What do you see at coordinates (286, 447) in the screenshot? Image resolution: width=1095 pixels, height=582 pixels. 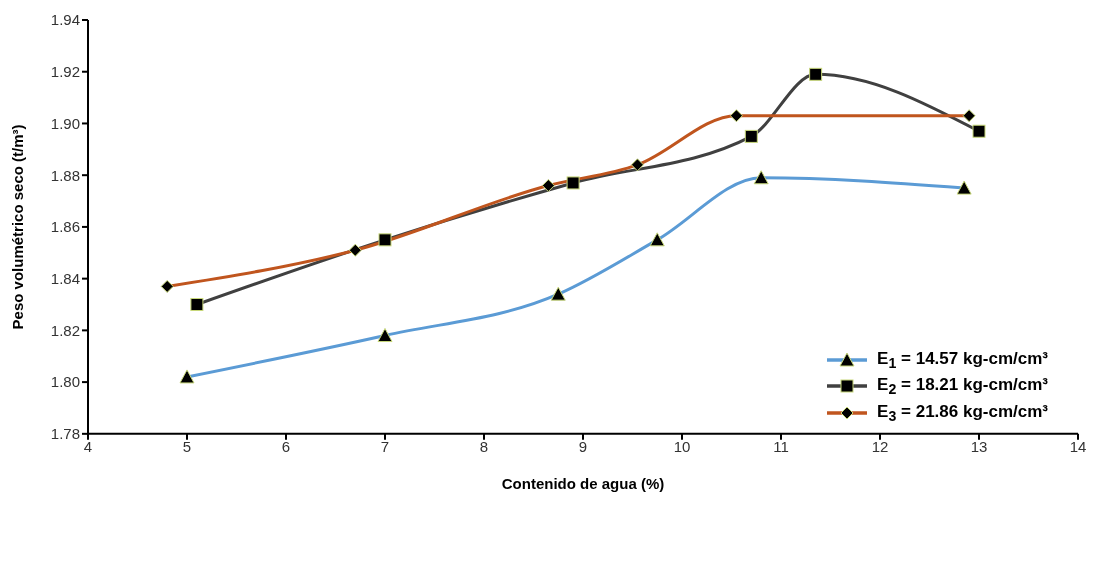 I see `x-tick-label: 6` at bounding box center [286, 447].